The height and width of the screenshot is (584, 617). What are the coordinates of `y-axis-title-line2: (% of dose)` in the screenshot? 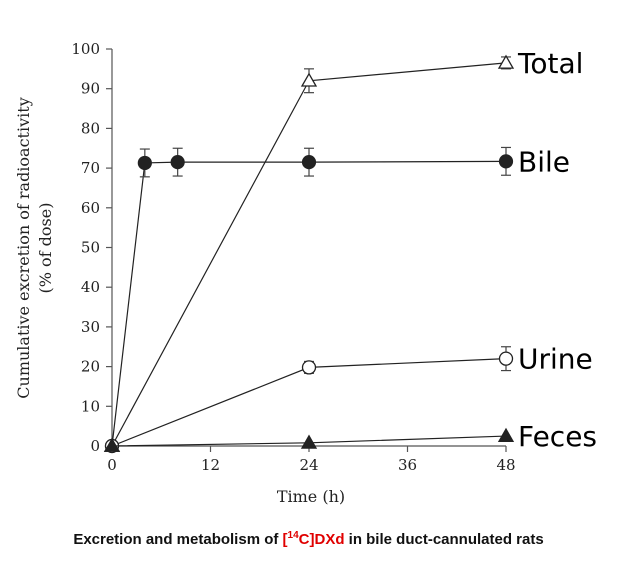 It's located at (45, 248).